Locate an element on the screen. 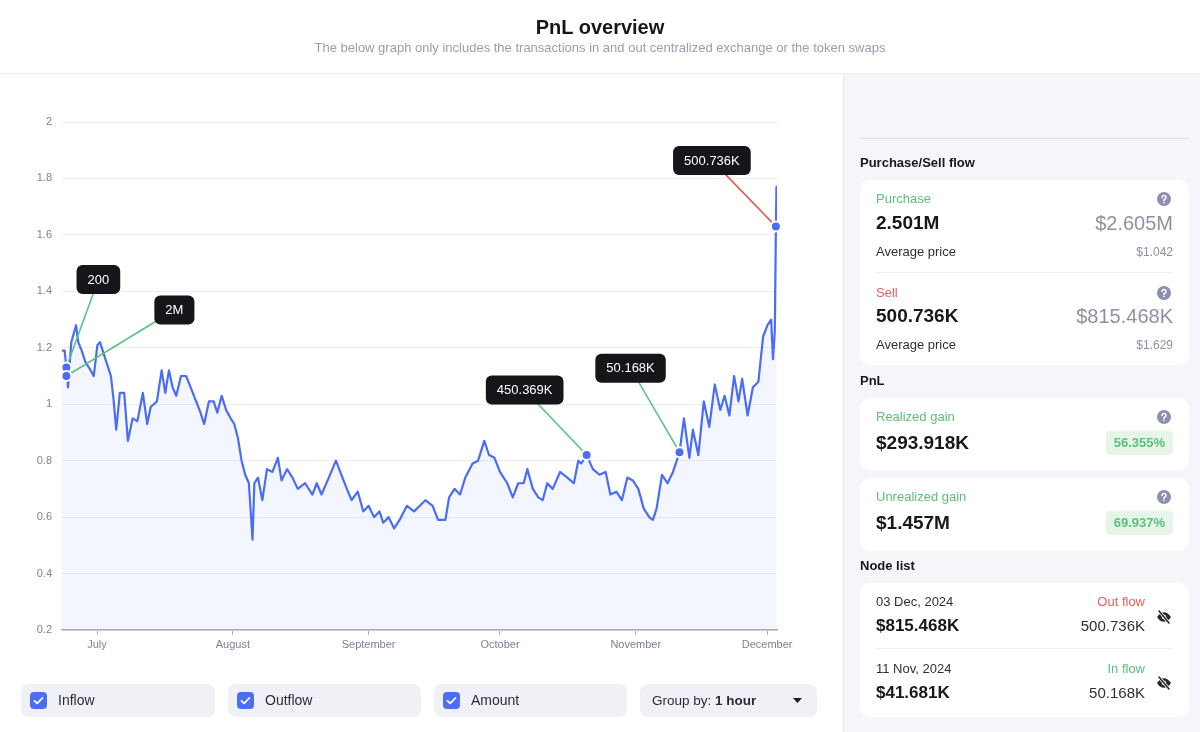 The width and height of the screenshot is (1200, 732). y-tick-label: 0.2 is located at coordinates (44, 629).